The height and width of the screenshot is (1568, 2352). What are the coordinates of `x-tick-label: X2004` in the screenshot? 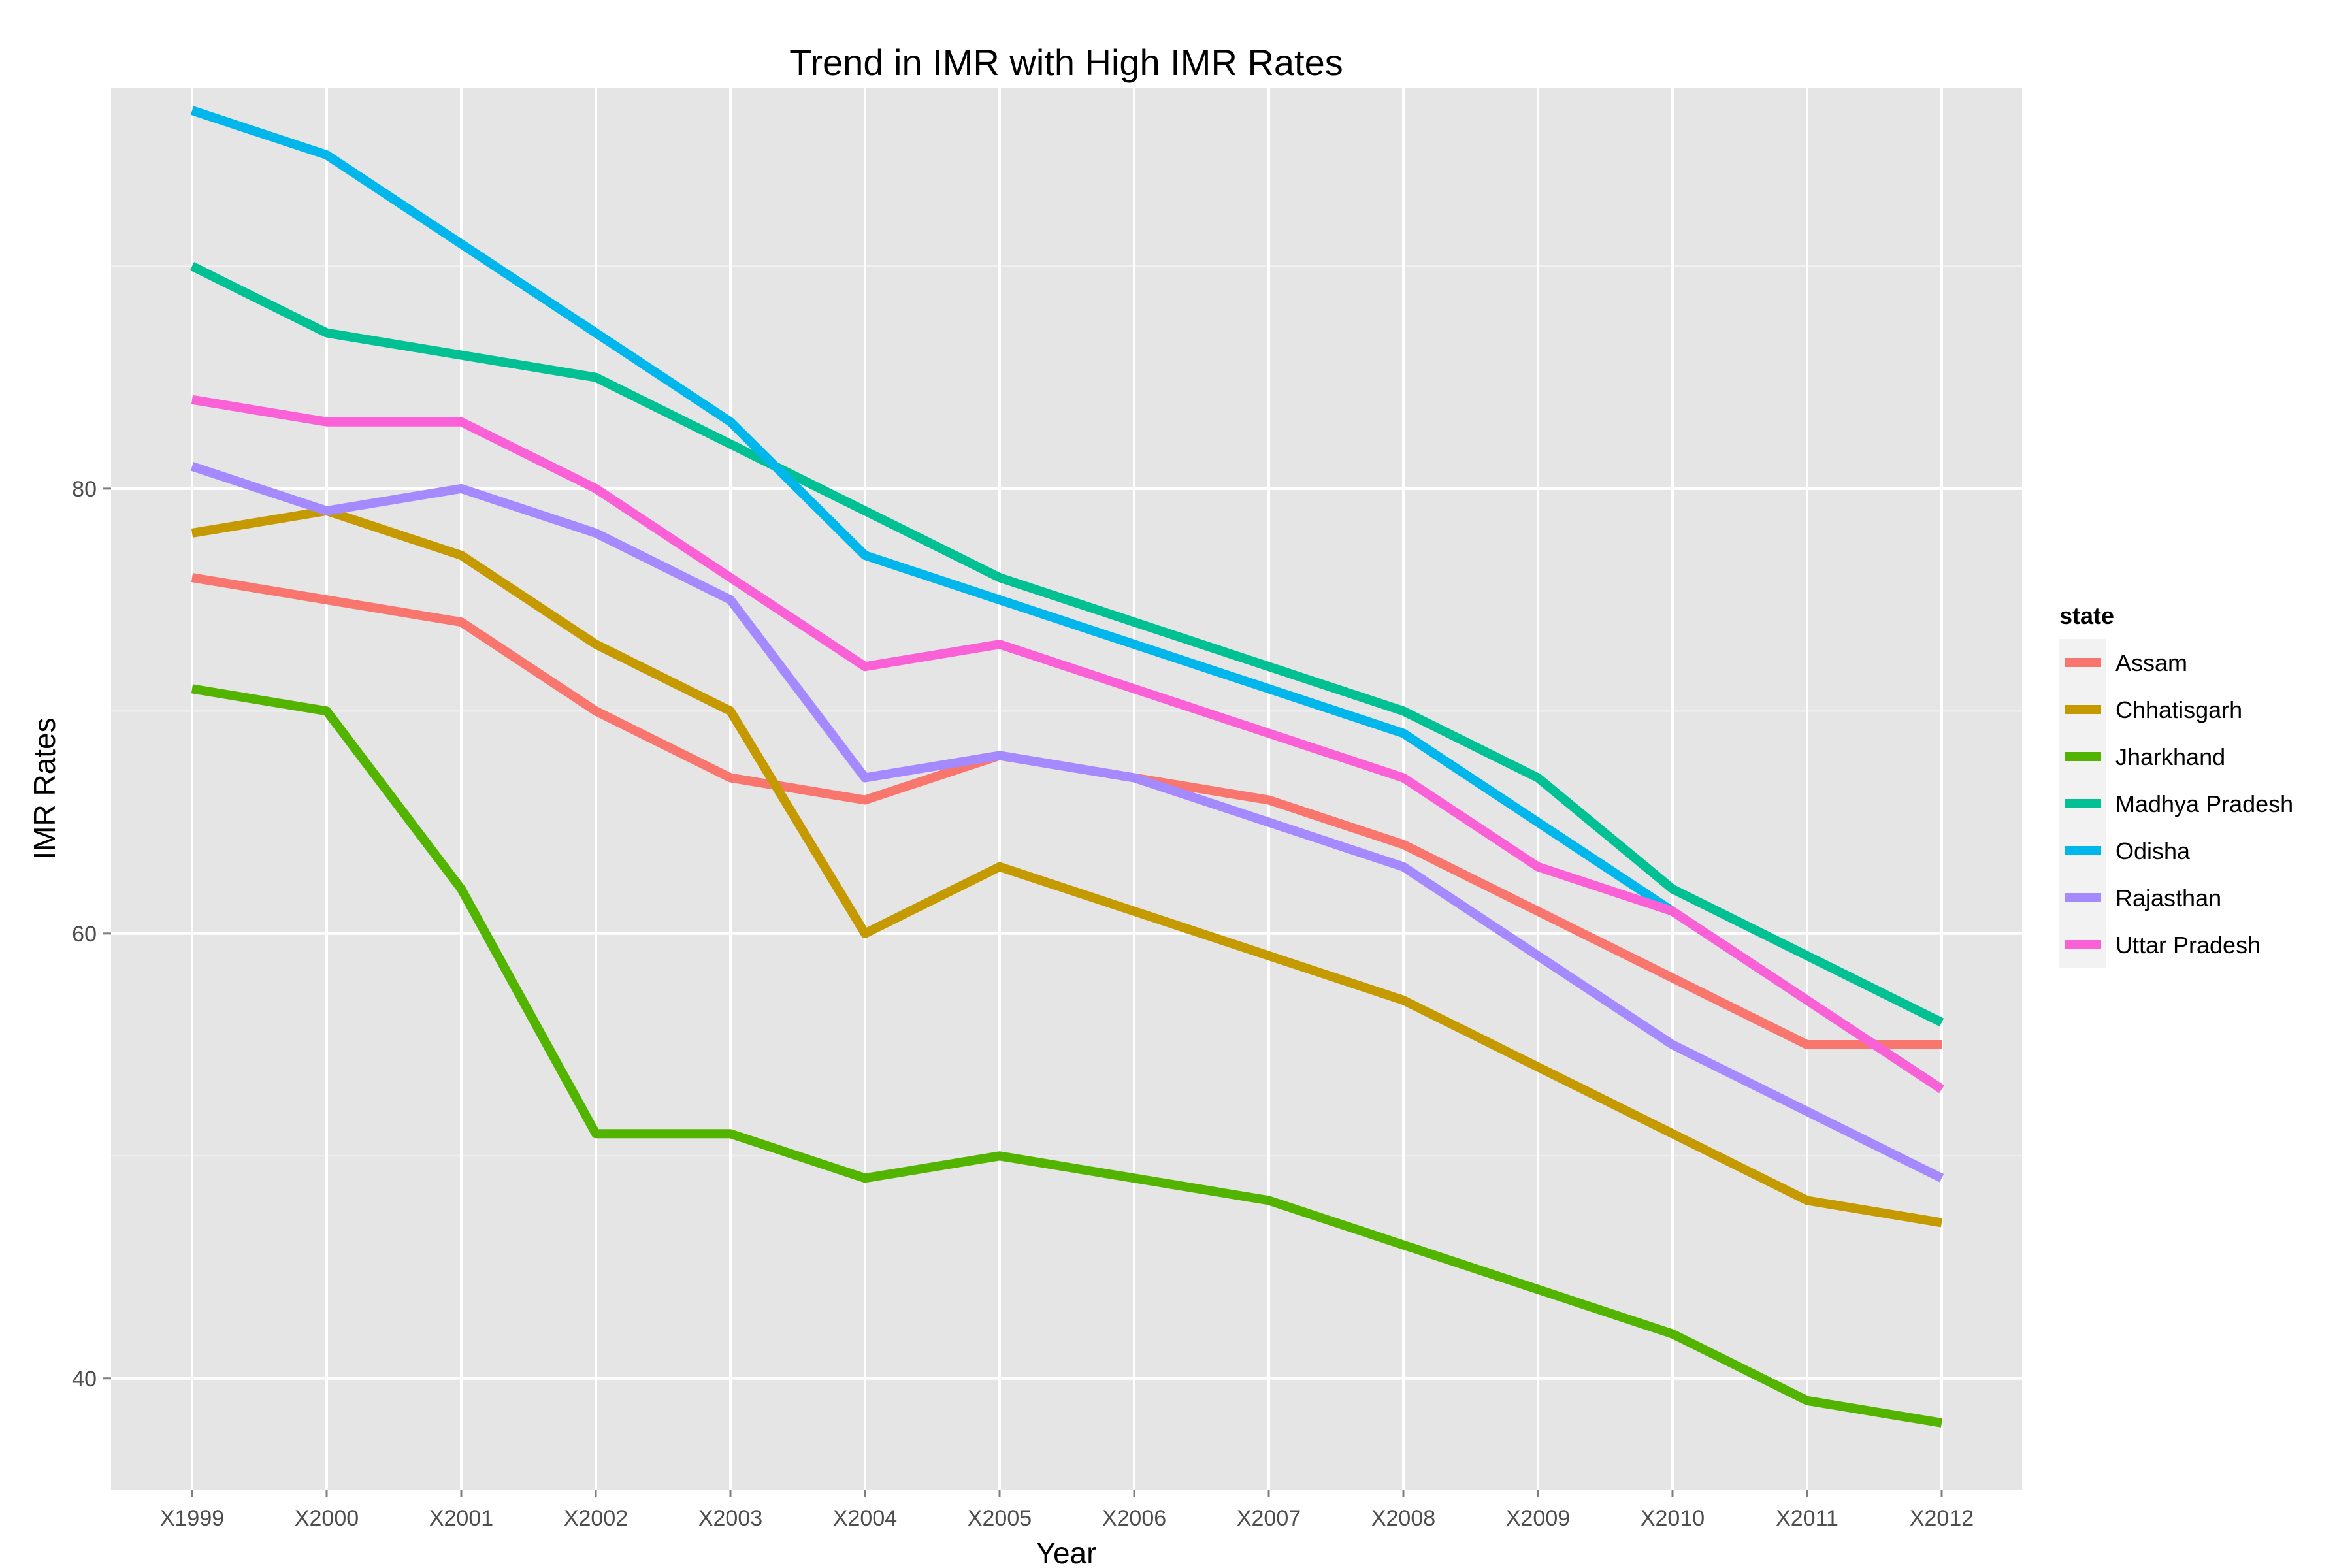 It's located at (865, 1518).